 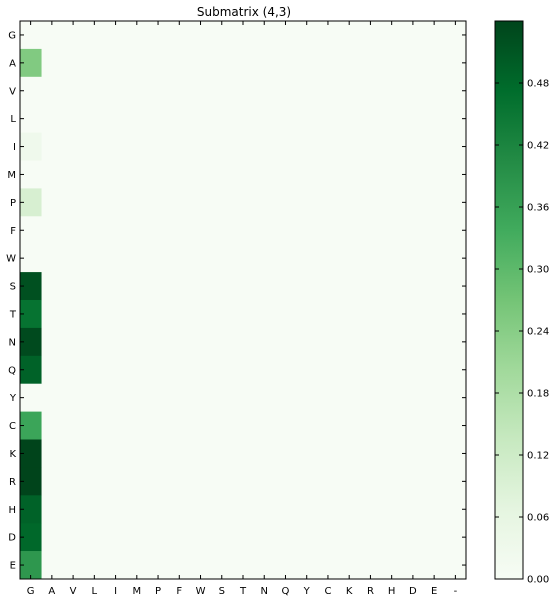 What do you see at coordinates (12, 454) in the screenshot?
I see `y-tick-label: K` at bounding box center [12, 454].